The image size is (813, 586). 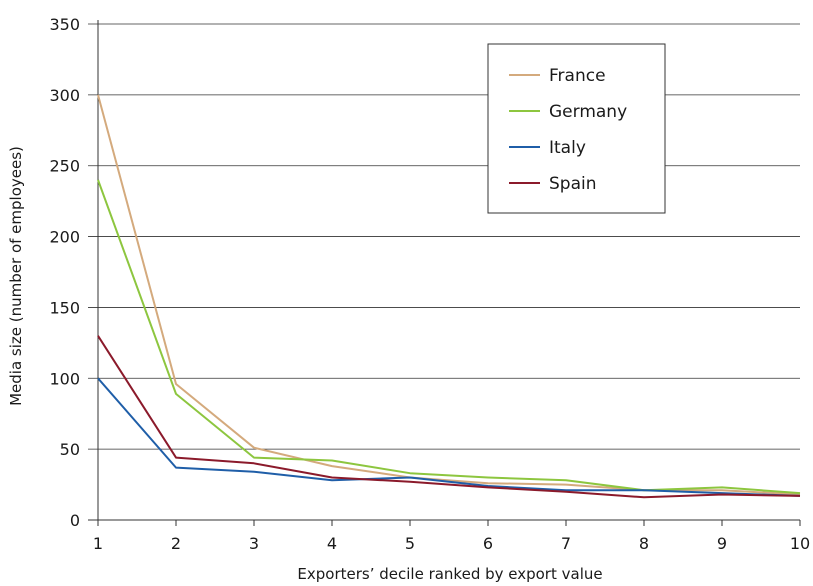 I want to click on y-tick-label: 50, so click(x=70, y=449).